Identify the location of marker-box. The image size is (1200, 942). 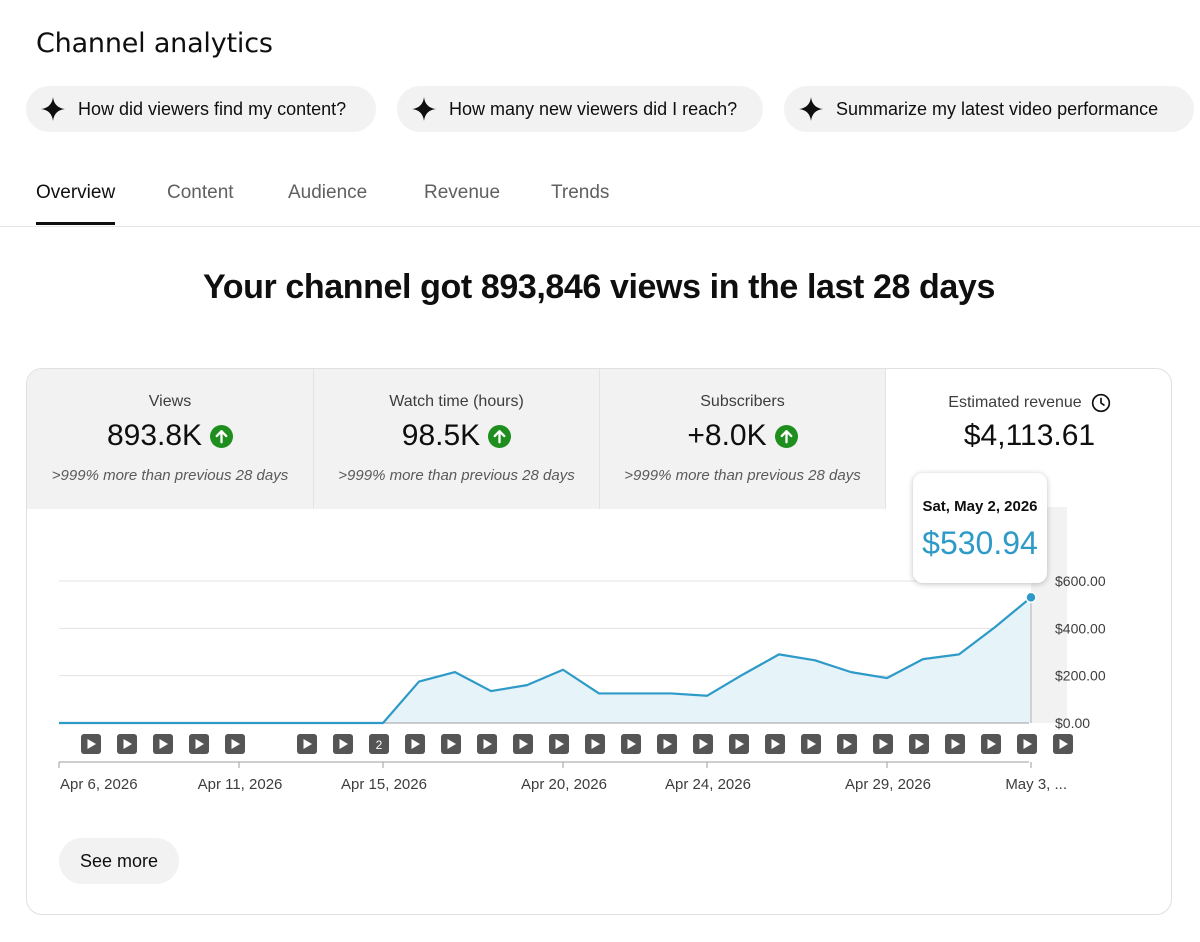
(379, 744).